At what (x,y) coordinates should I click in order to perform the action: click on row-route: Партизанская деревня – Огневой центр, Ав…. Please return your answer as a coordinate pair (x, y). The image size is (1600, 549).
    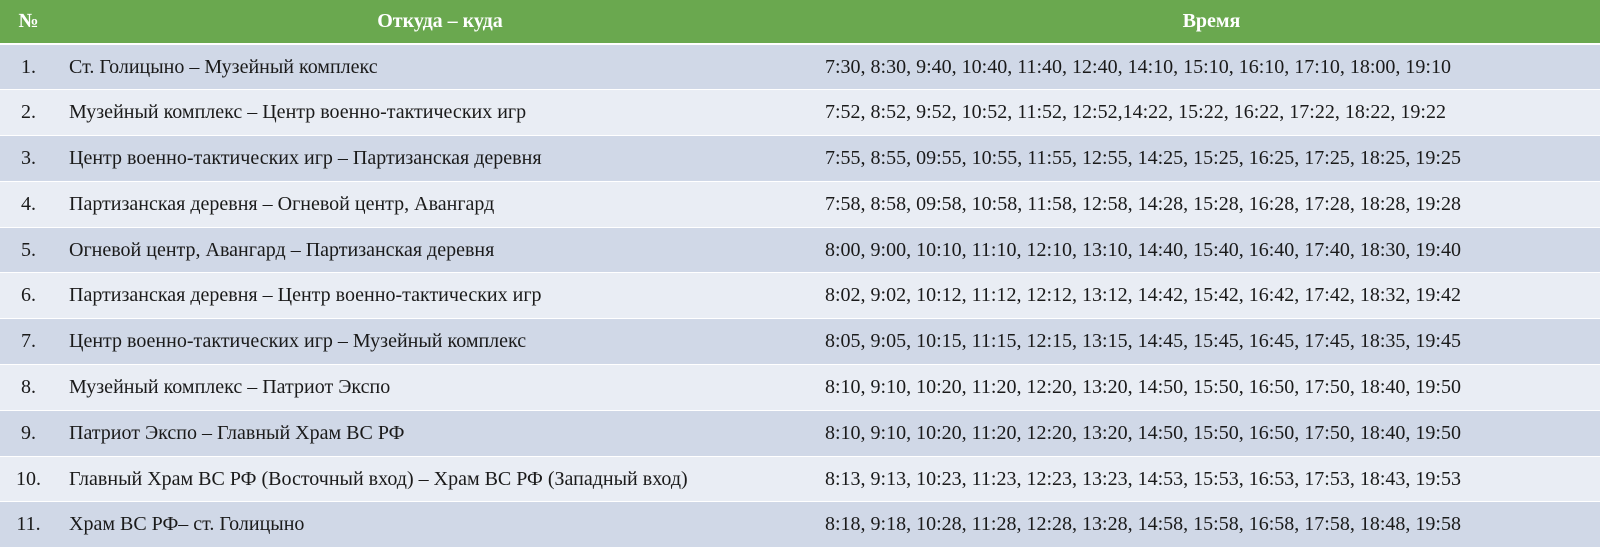
    Looking at the image, I should click on (440, 204).